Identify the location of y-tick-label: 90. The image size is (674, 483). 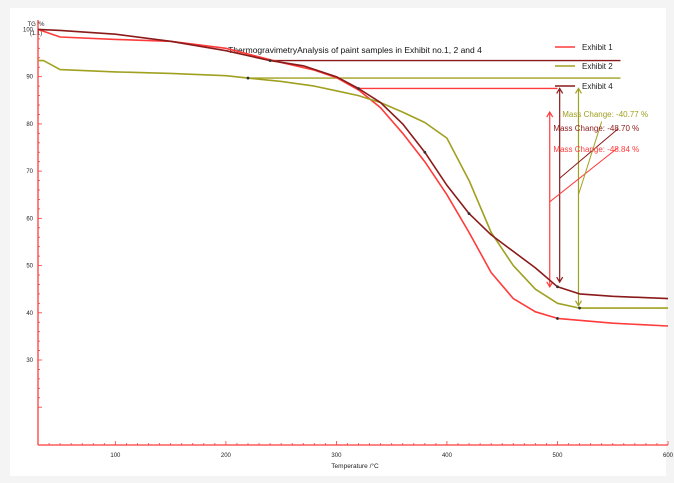
(29, 78).